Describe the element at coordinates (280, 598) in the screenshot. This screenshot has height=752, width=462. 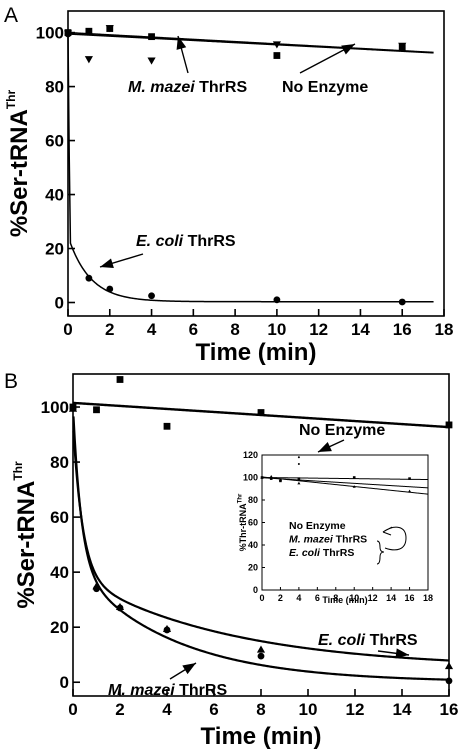
I see `b-inset-xtick-label: 2` at that location.